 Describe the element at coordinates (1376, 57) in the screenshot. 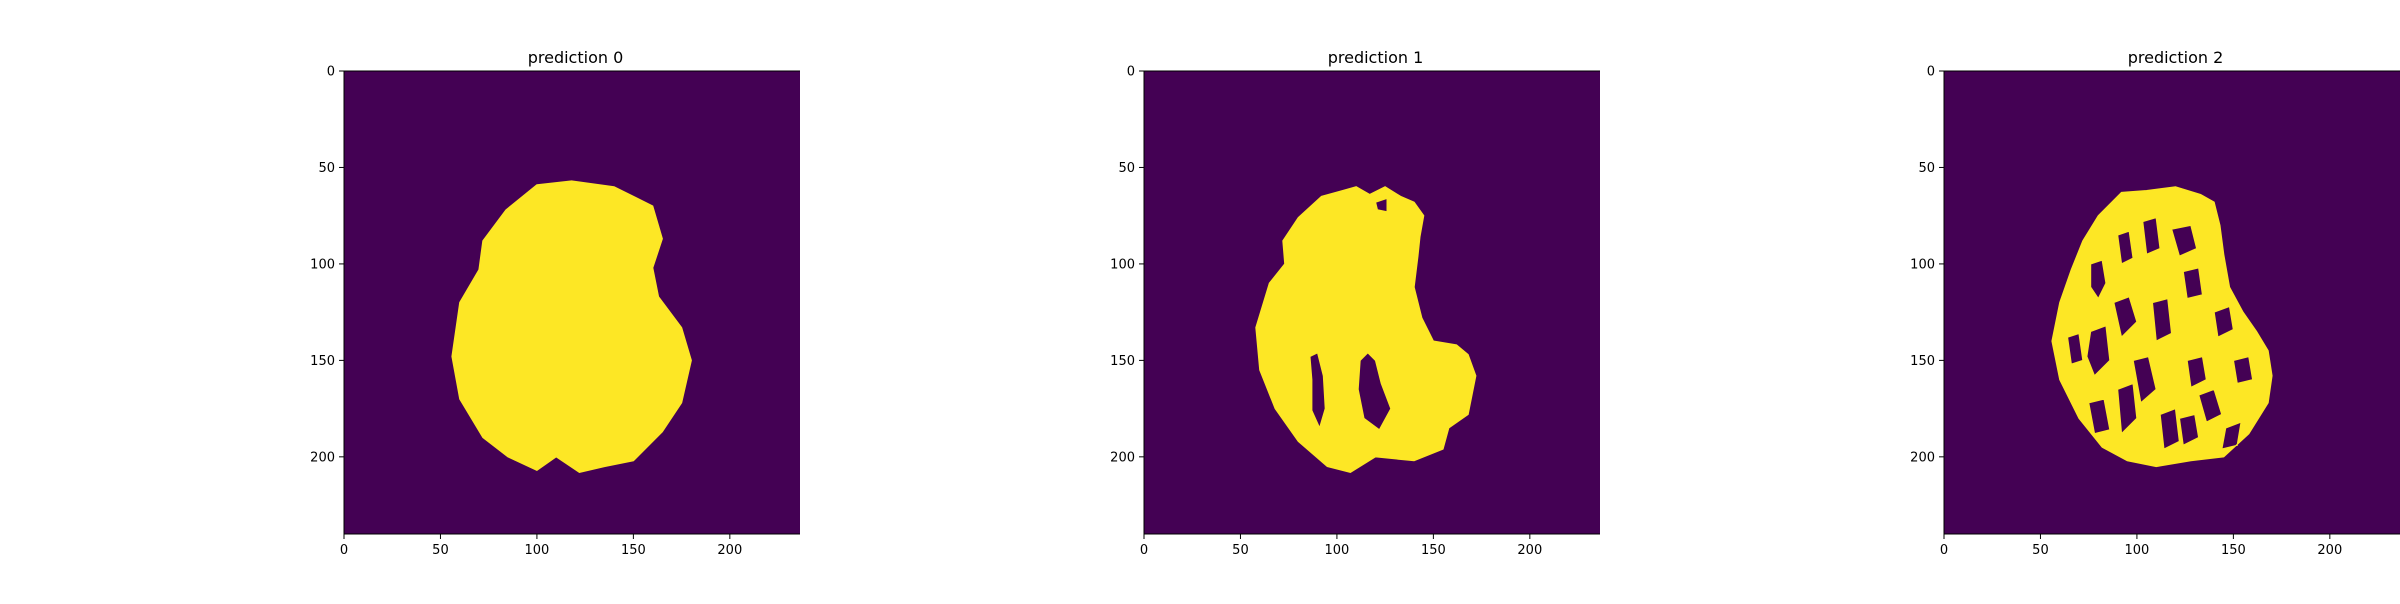

I see `chart-title: prediction 1` at that location.